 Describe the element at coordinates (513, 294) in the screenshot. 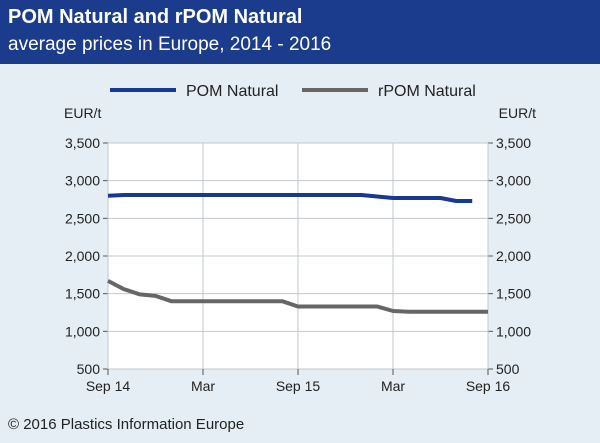

I see `y-tick-label-right: 1,500` at that location.